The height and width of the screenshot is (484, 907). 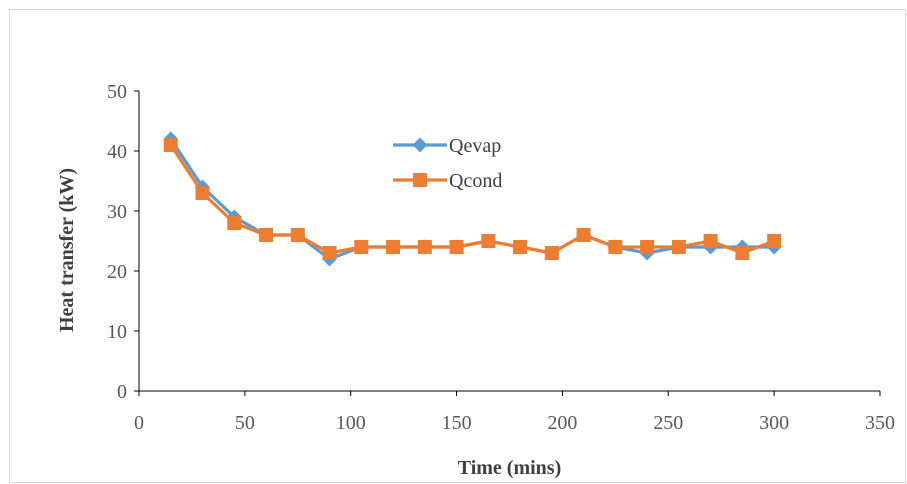 I want to click on y-tick-label: 50, so click(x=117, y=92).